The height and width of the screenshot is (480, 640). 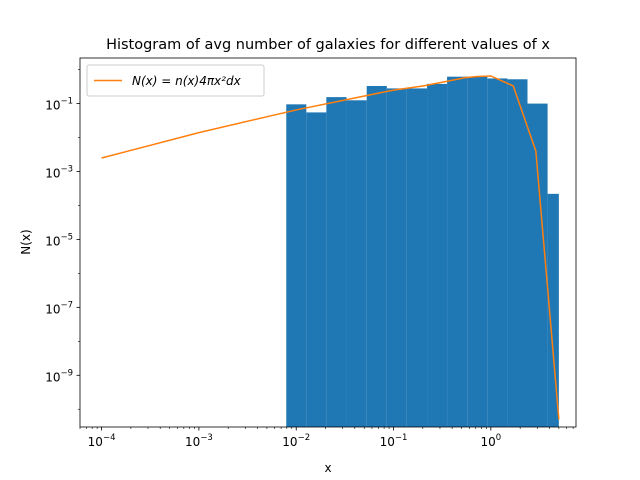 I want to click on y-tick-label: 10⁻⁷, so click(x=59, y=308).